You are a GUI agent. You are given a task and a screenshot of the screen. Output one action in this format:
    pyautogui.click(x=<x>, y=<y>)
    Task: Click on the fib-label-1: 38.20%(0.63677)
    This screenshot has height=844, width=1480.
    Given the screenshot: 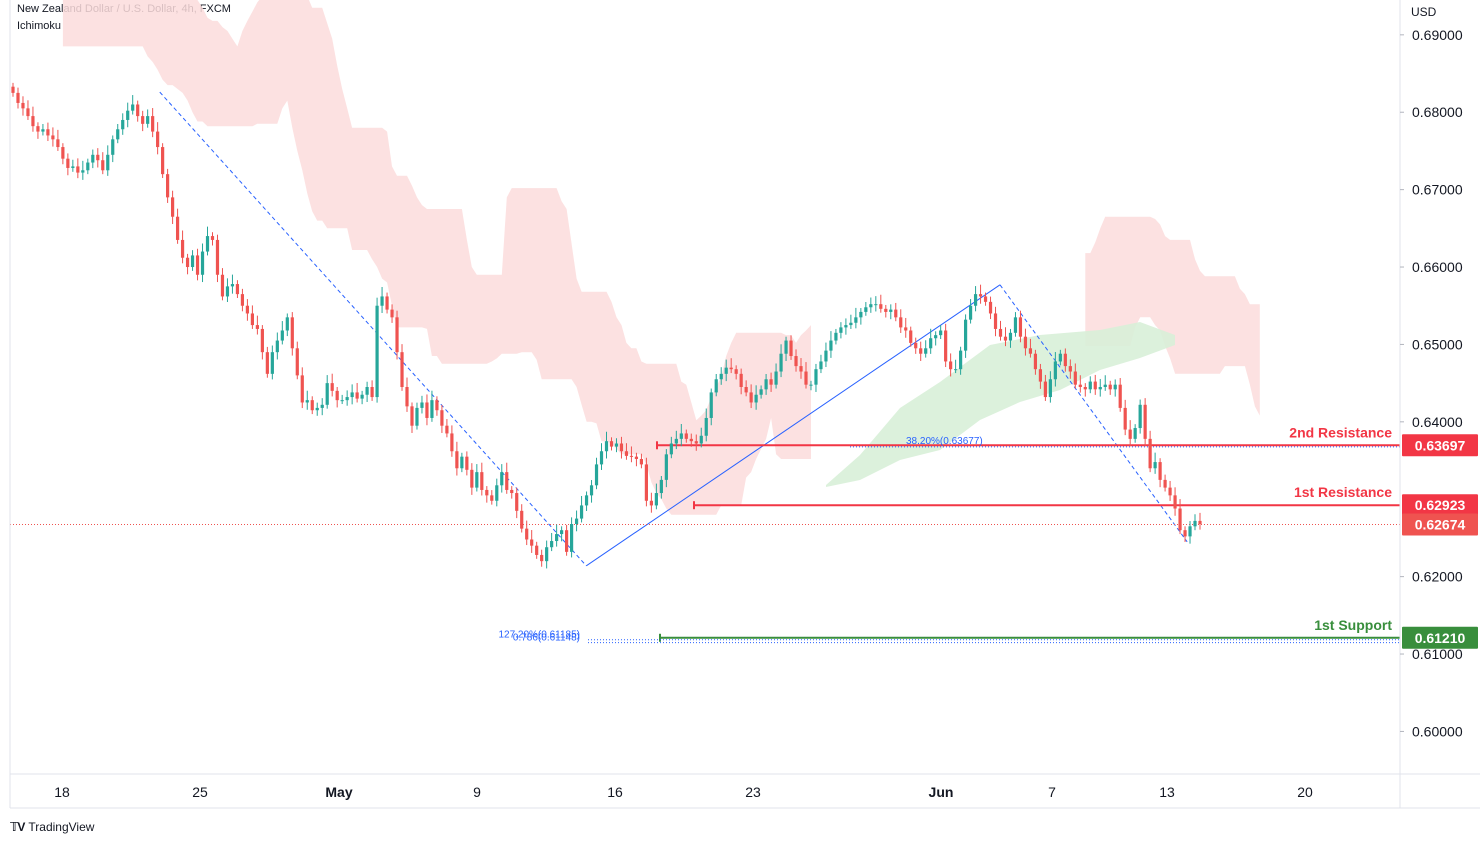 What is the action you would take?
    pyautogui.click(x=944, y=441)
    